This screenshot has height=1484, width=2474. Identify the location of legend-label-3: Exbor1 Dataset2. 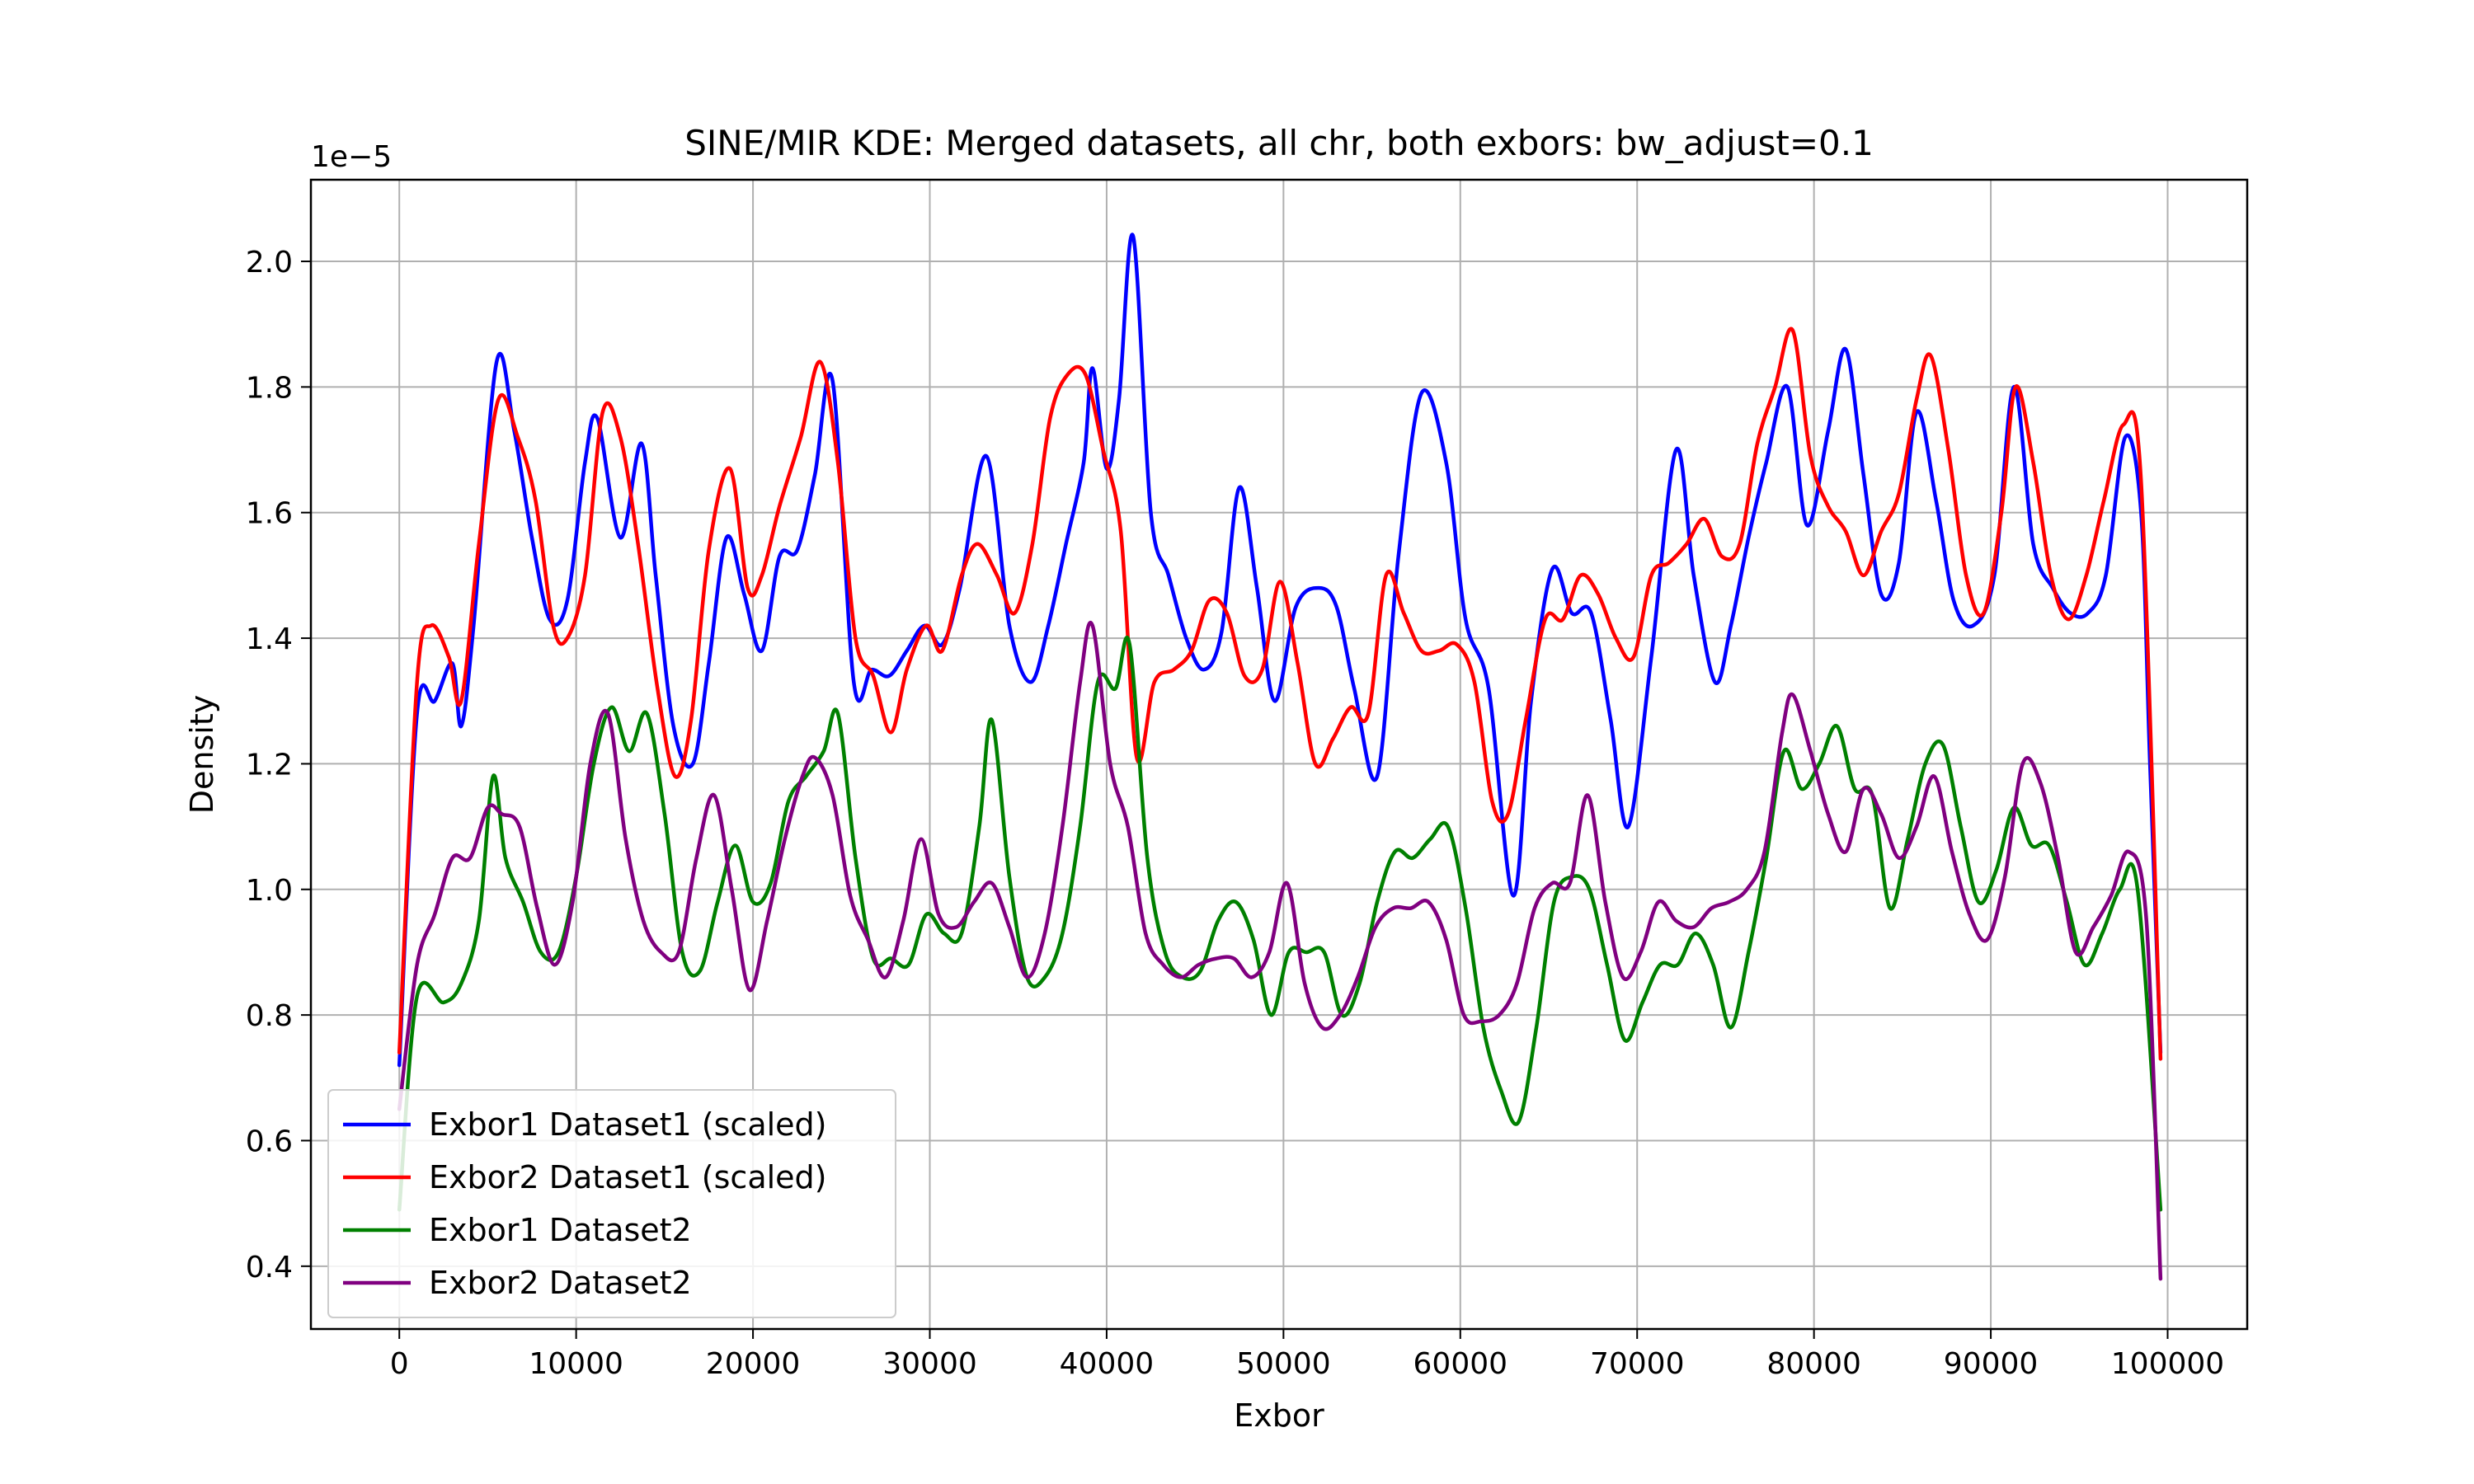
(560, 1230).